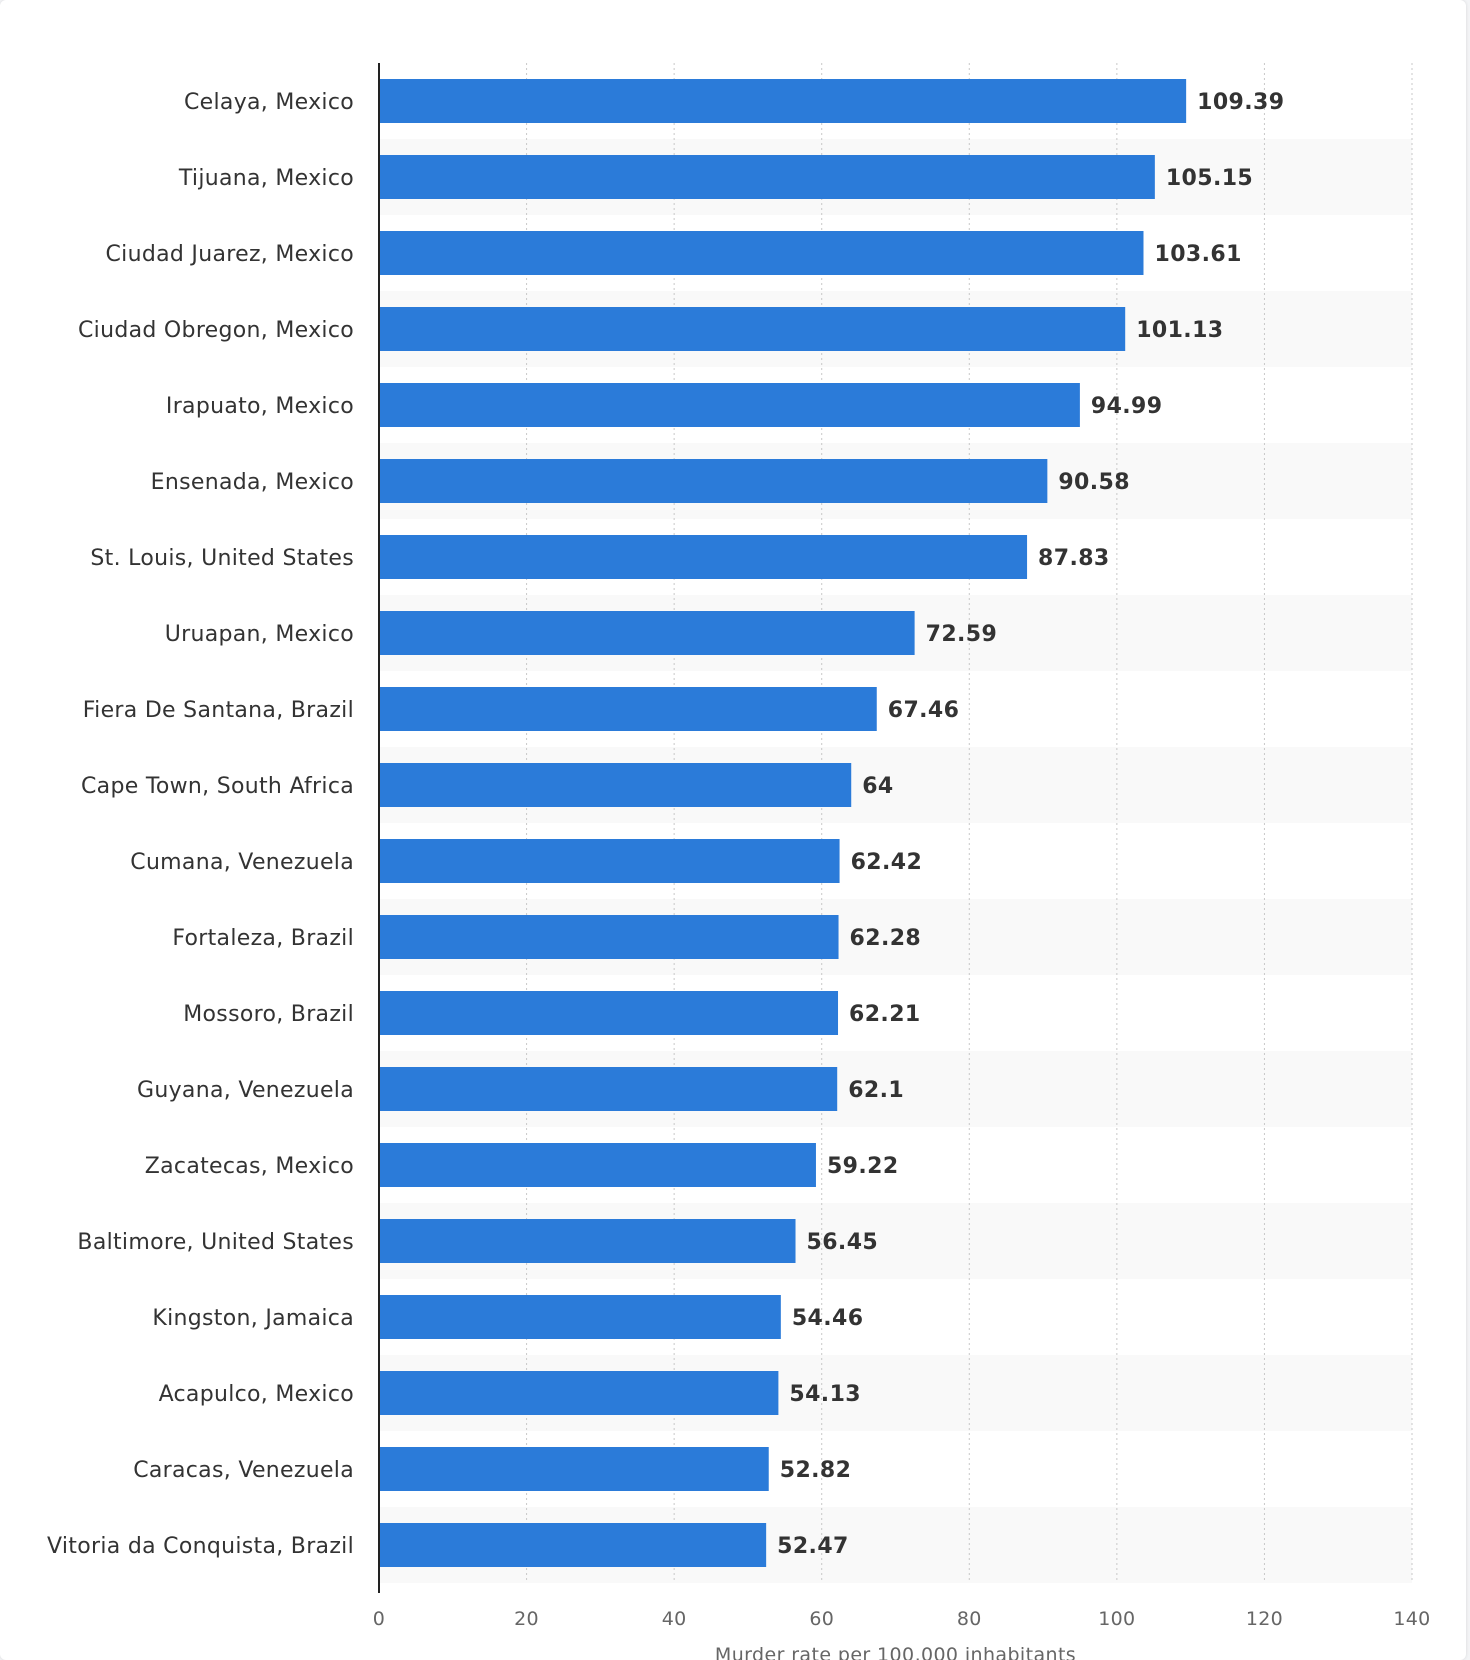 The image size is (1470, 1660). What do you see at coordinates (876, 1090) in the screenshot?
I see `value-label: 62.1` at bounding box center [876, 1090].